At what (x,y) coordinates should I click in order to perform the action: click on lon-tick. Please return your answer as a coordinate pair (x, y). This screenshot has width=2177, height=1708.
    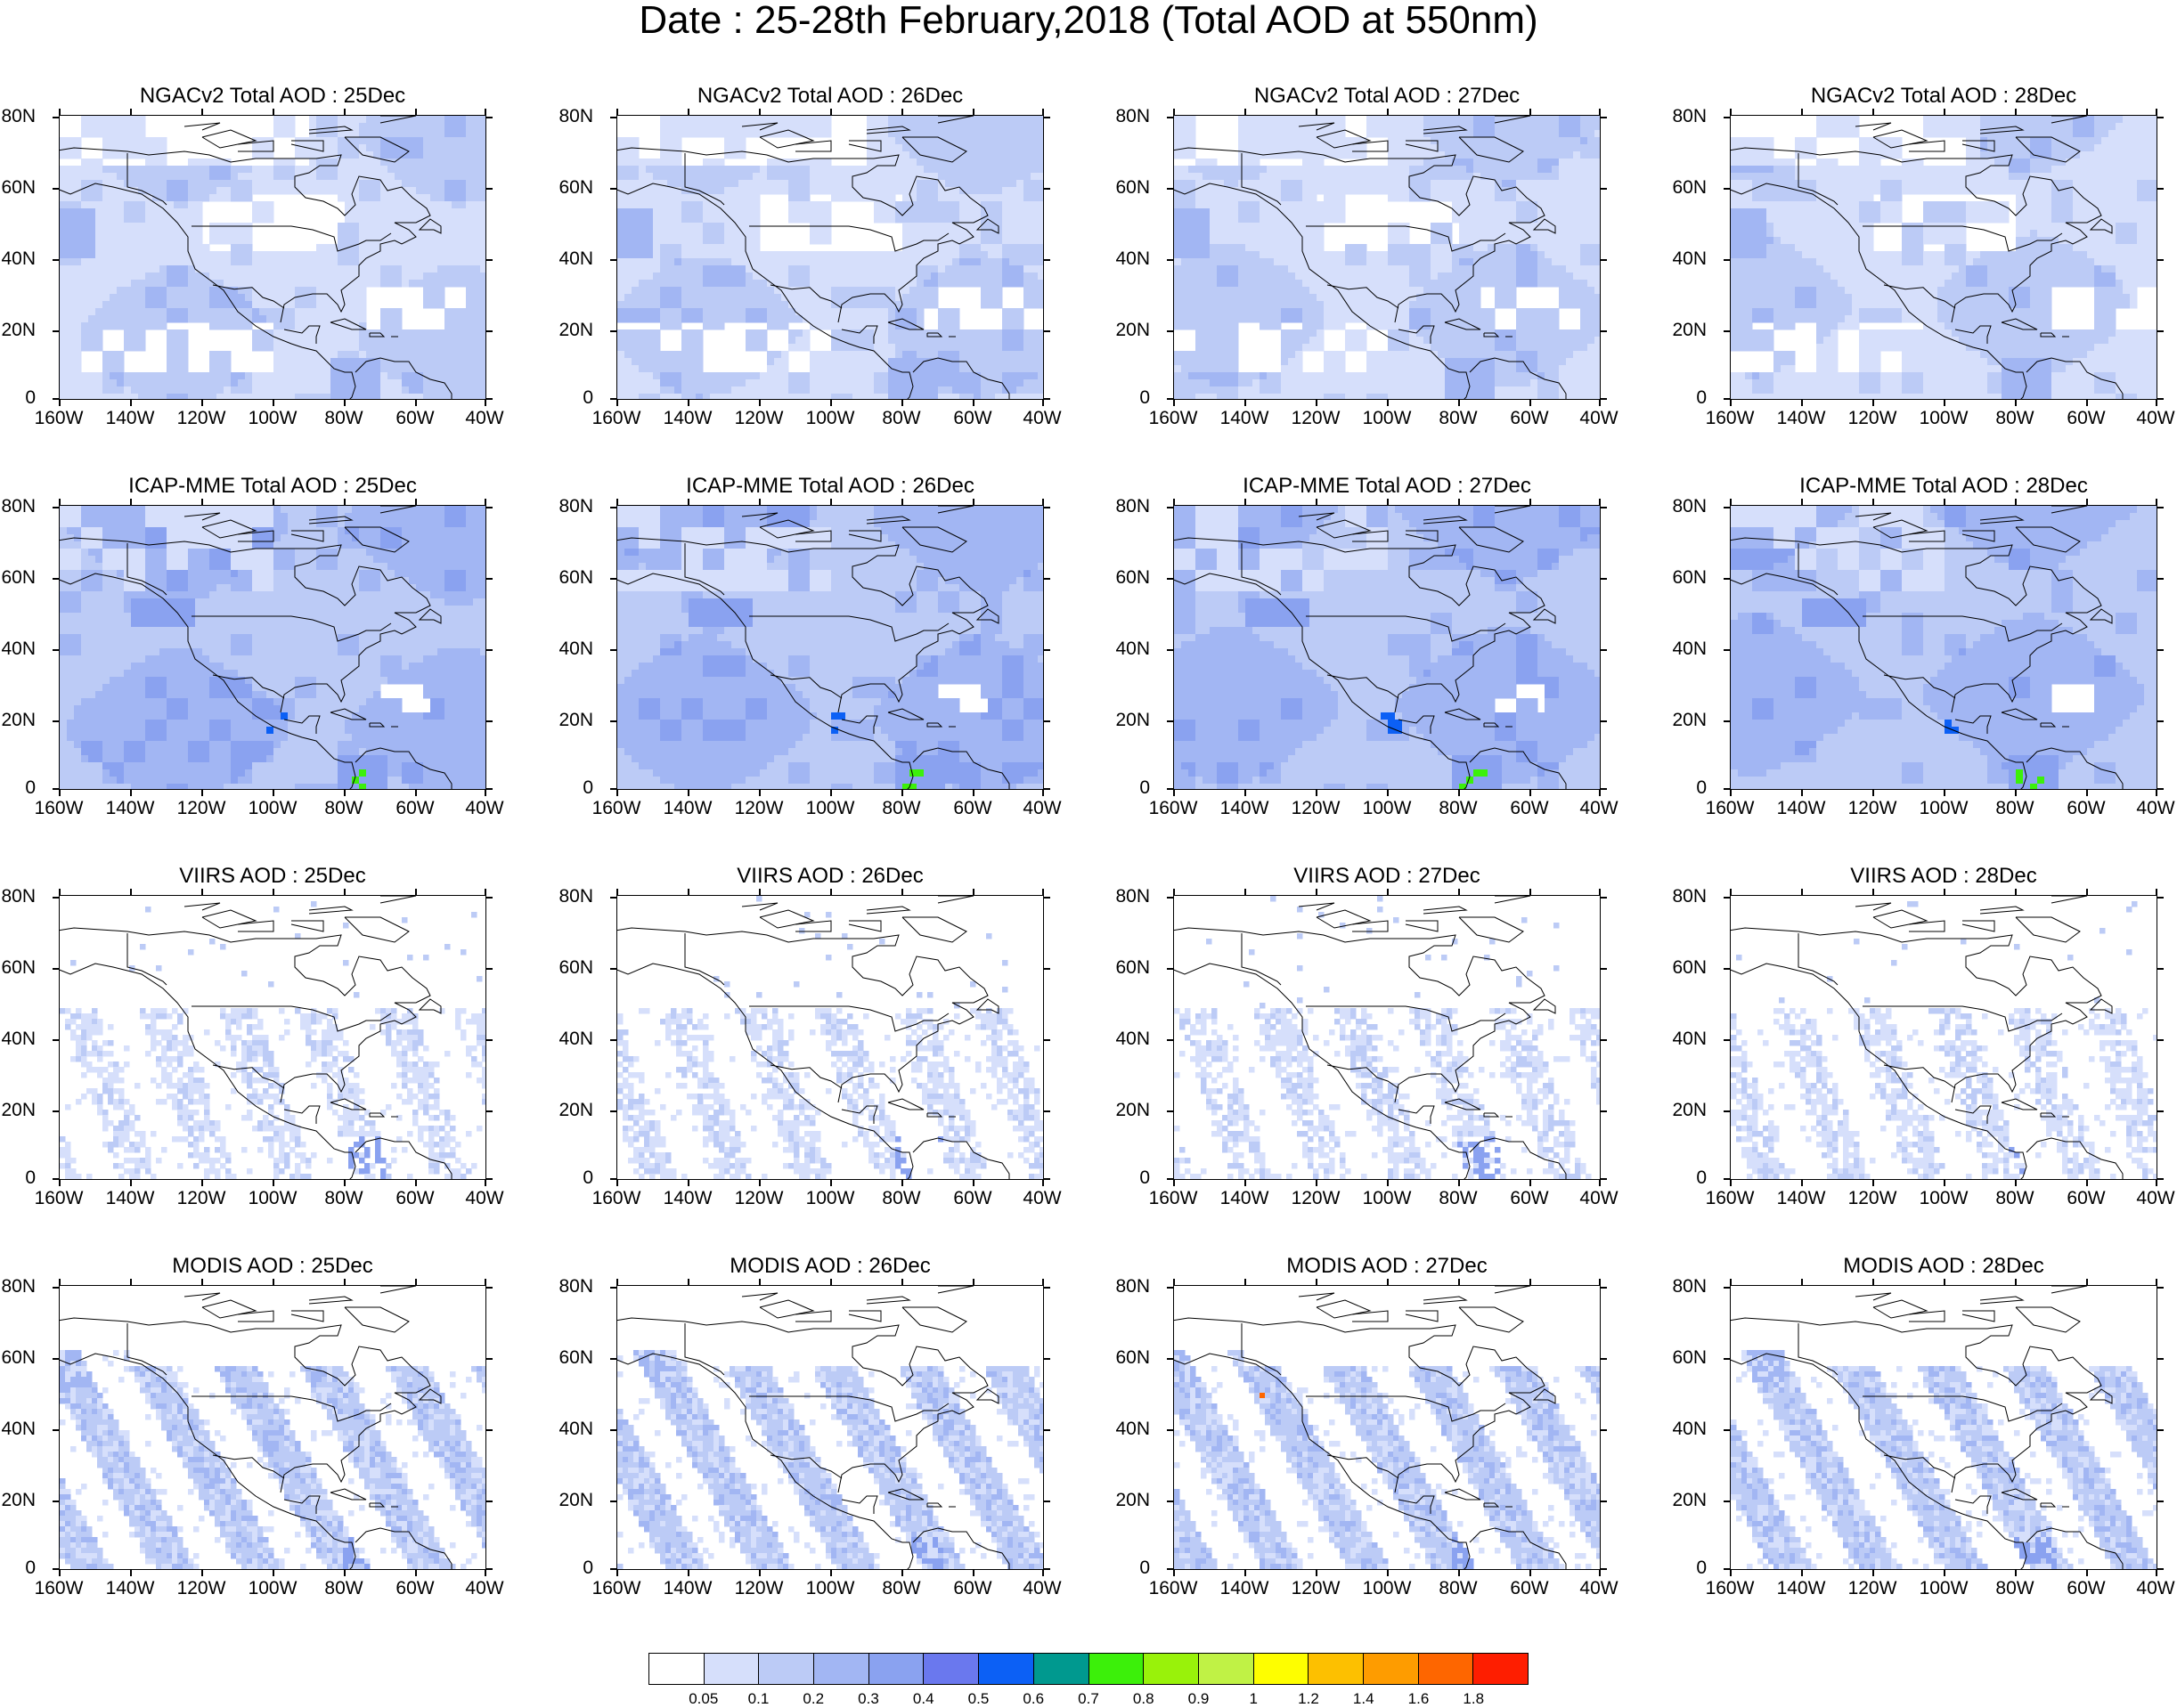
    Looking at the image, I should click on (486, 403).